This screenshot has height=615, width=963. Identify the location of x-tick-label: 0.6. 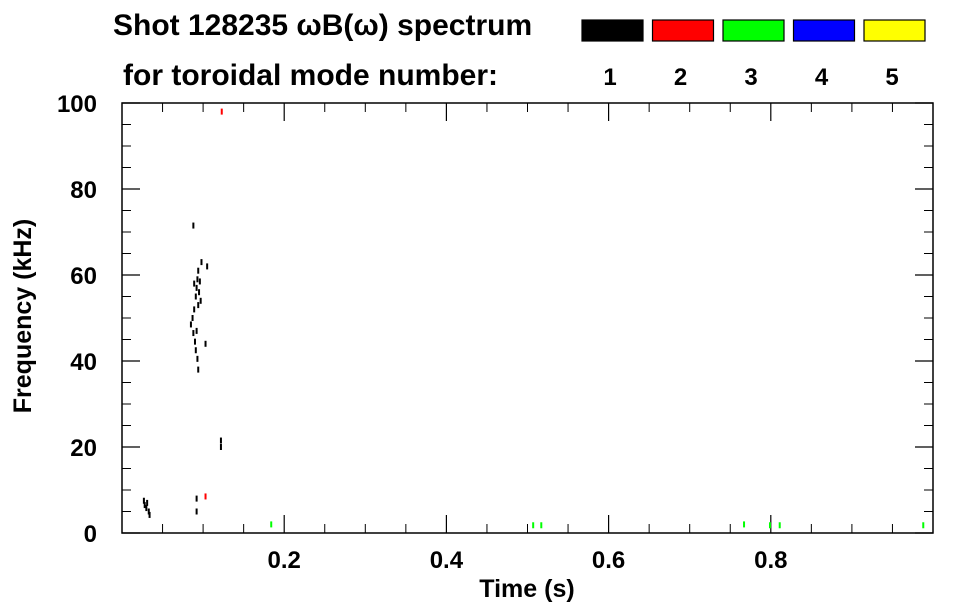
(608, 560).